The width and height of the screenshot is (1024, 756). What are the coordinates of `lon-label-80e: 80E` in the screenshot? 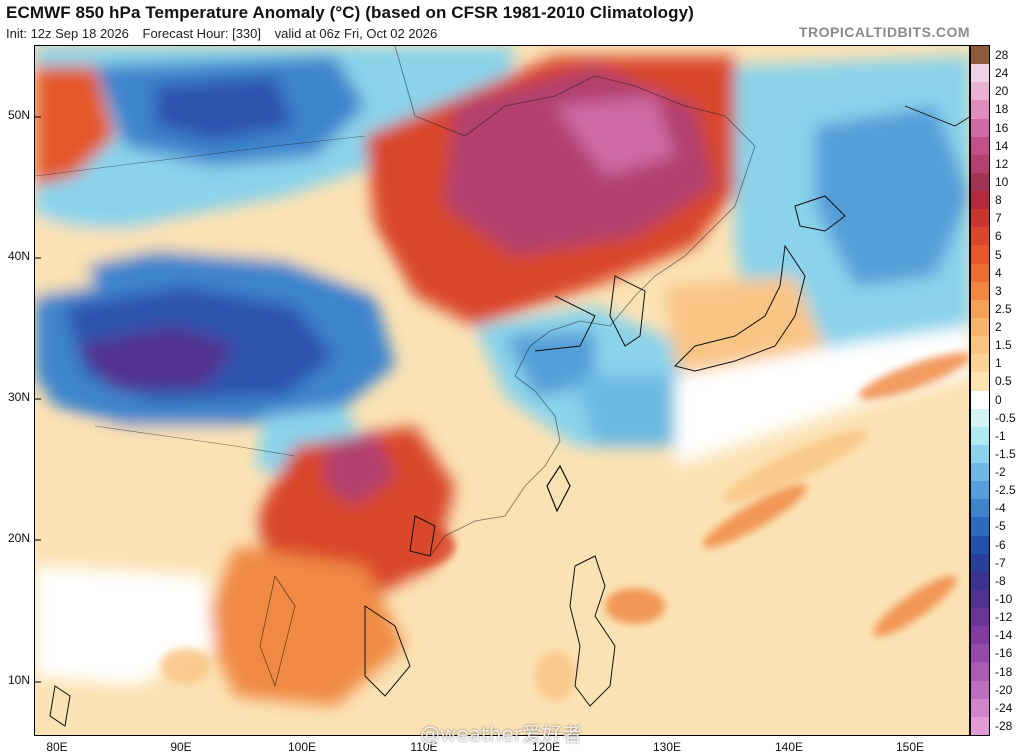 It's located at (57, 747).